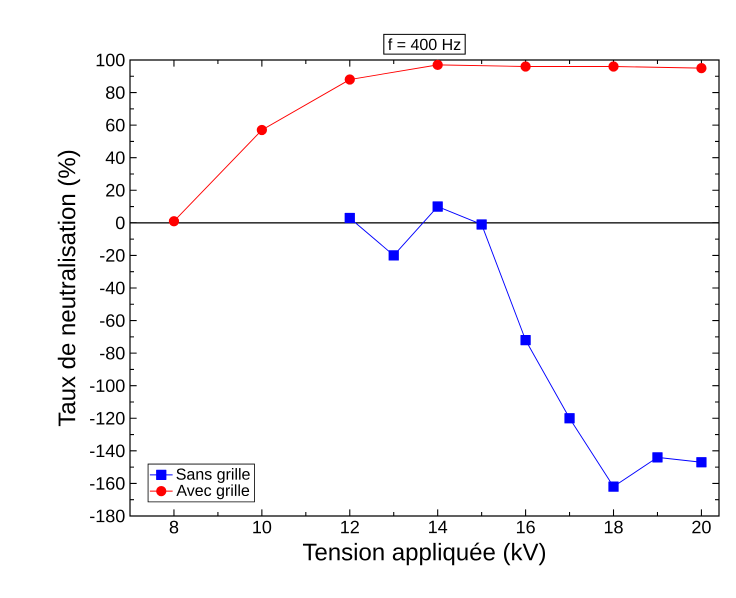 This screenshot has height=598, width=736. Describe the element at coordinates (424, 554) in the screenshot. I see `x-axis-title: Tension appliquée (kV)` at that location.